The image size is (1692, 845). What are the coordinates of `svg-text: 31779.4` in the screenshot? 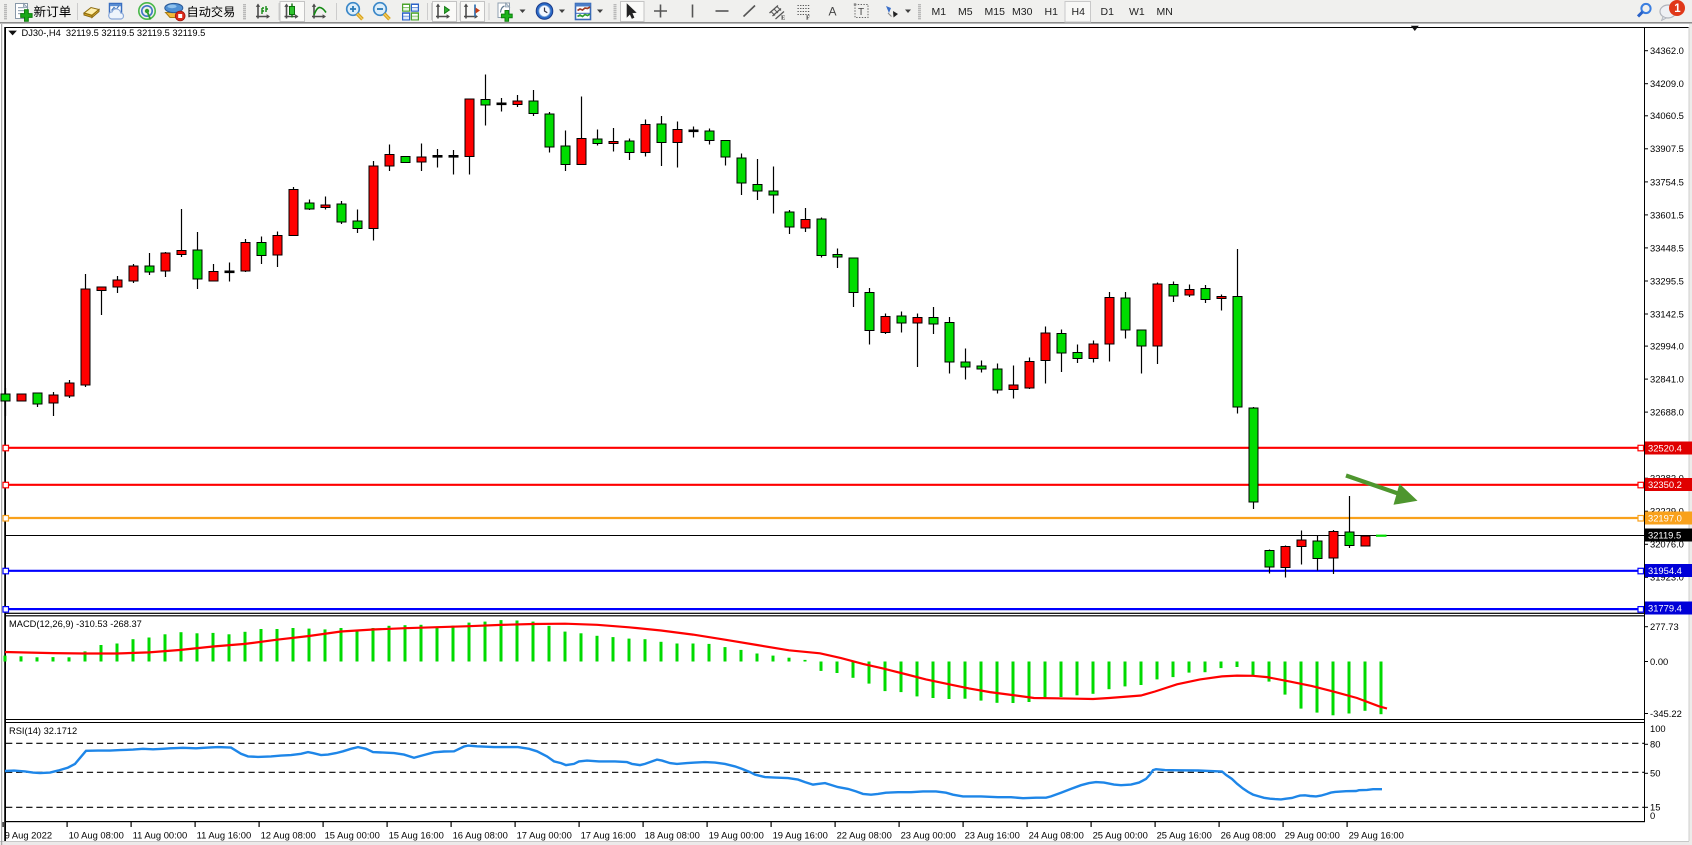 It's located at (1665, 608).